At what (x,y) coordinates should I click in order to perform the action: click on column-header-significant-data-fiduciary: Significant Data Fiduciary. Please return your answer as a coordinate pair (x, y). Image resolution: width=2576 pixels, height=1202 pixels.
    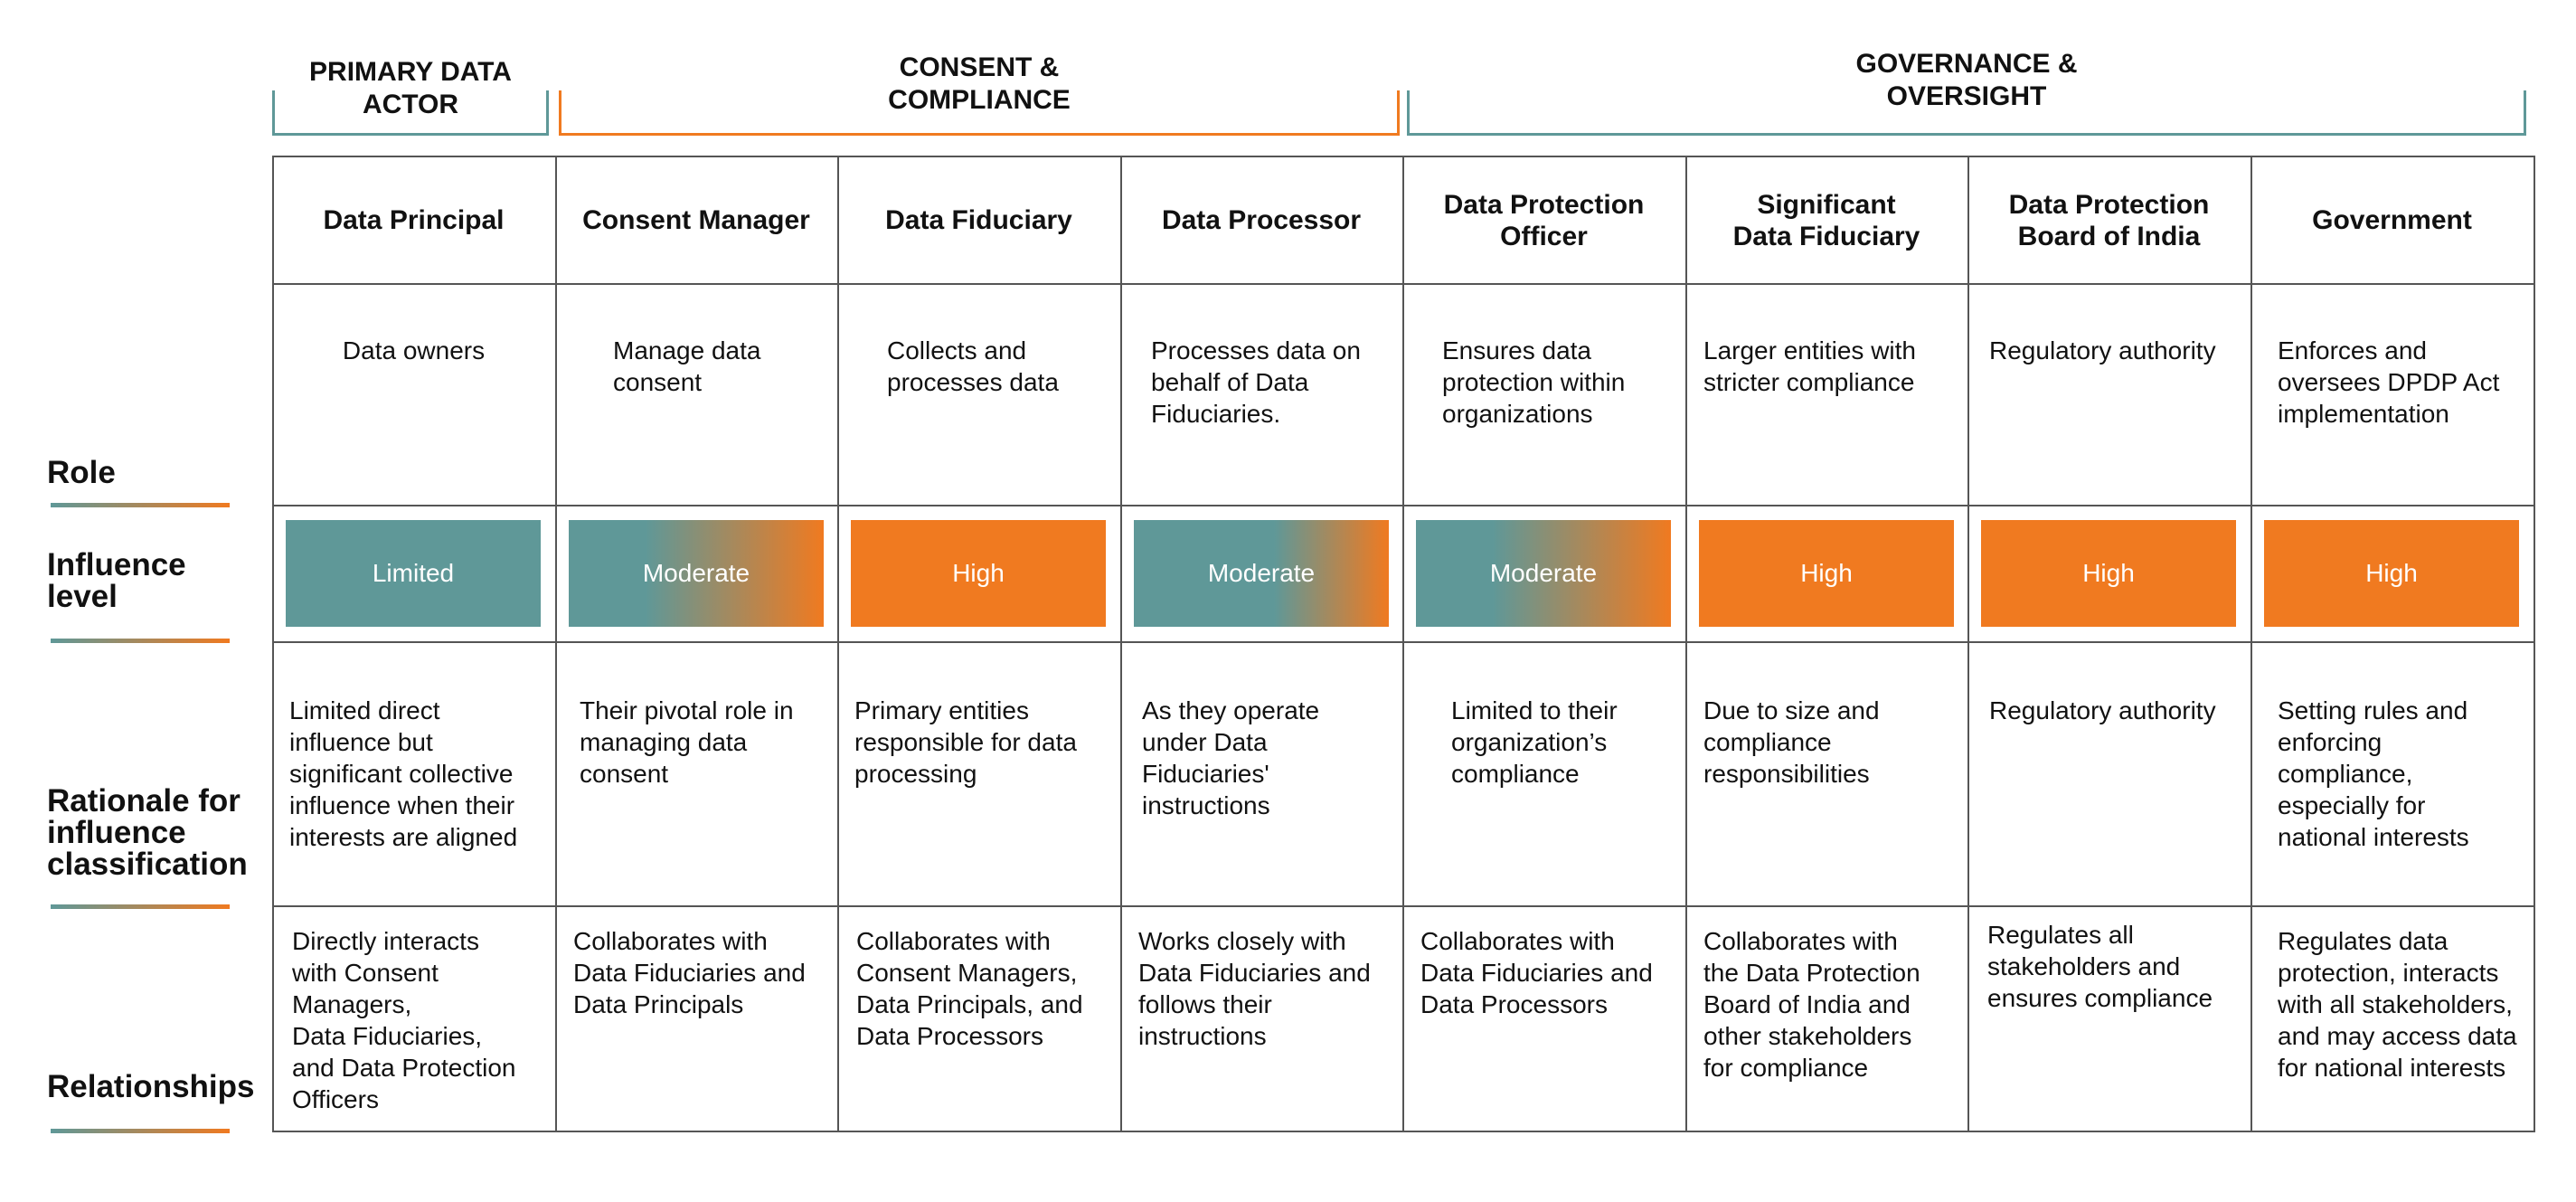
    Looking at the image, I should click on (1826, 220).